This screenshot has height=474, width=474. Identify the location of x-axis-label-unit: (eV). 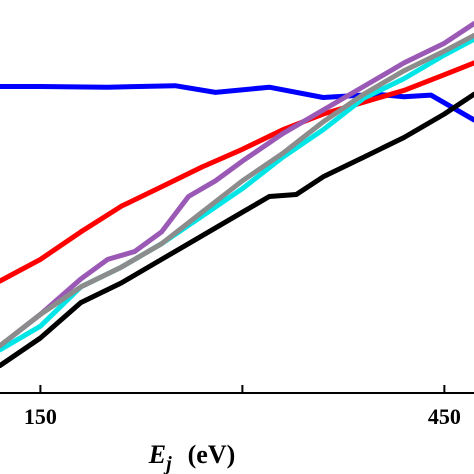
(212, 454).